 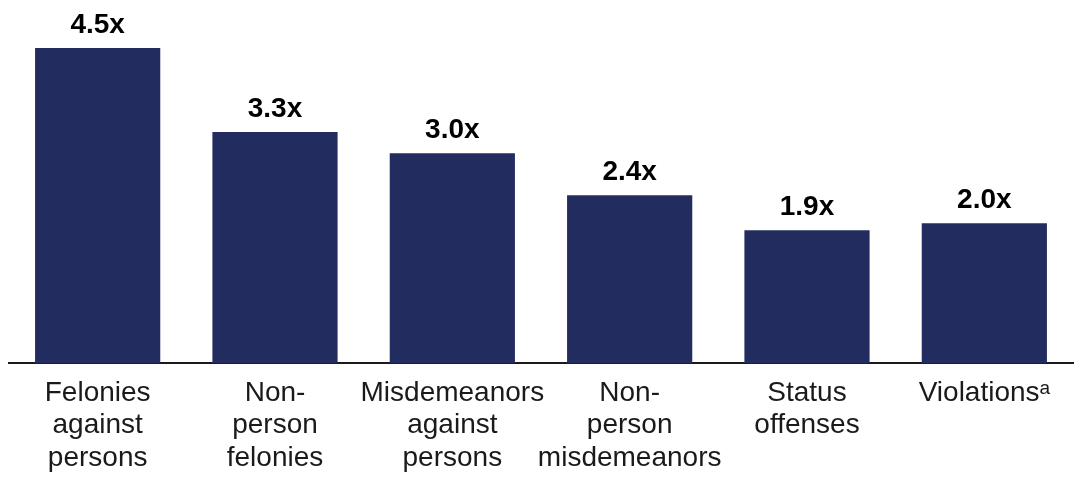 I want to click on data-label: 3.0x, so click(x=453, y=129).